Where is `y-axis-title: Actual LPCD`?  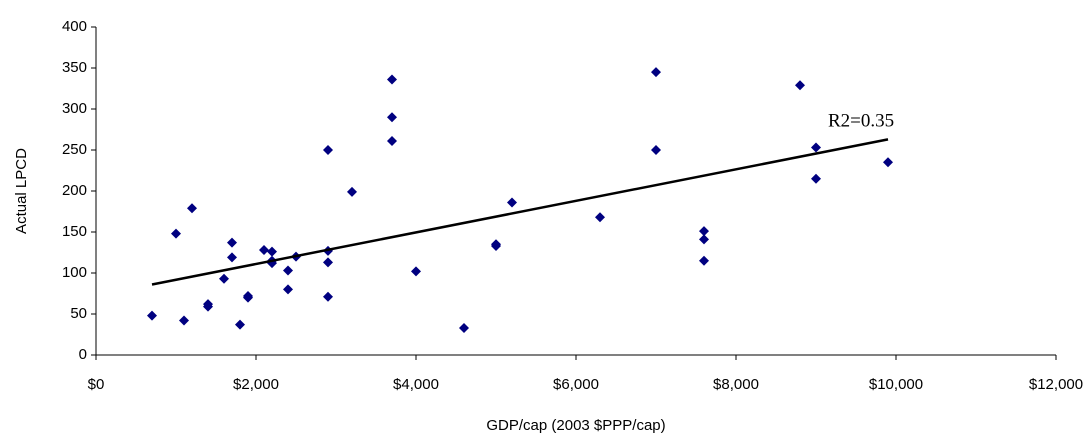
y-axis-title: Actual LPCD is located at coordinates (21, 191).